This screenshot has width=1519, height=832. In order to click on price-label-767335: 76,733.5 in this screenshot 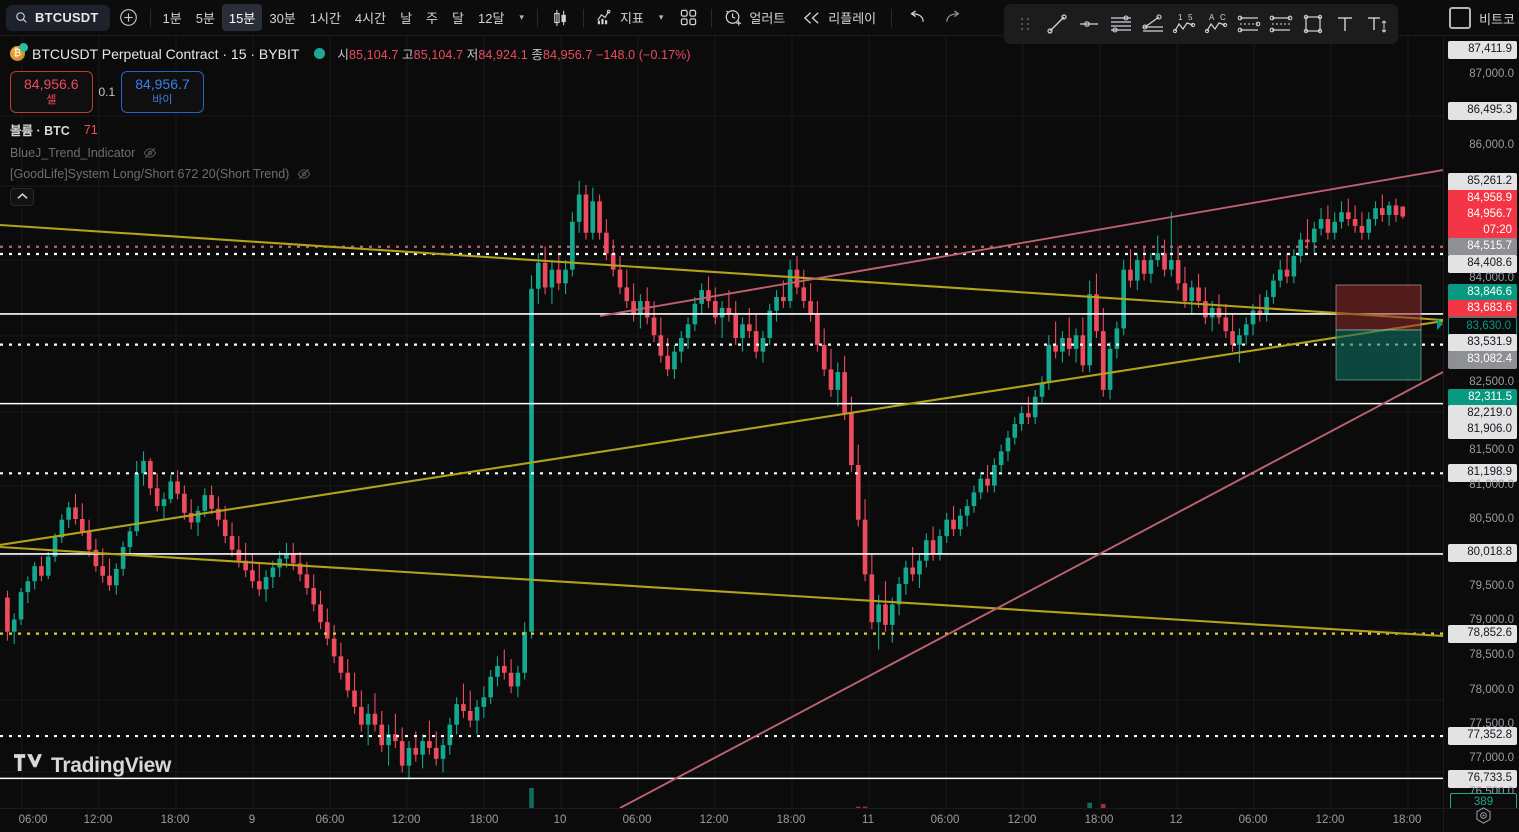, I will do `click(1482, 779)`.